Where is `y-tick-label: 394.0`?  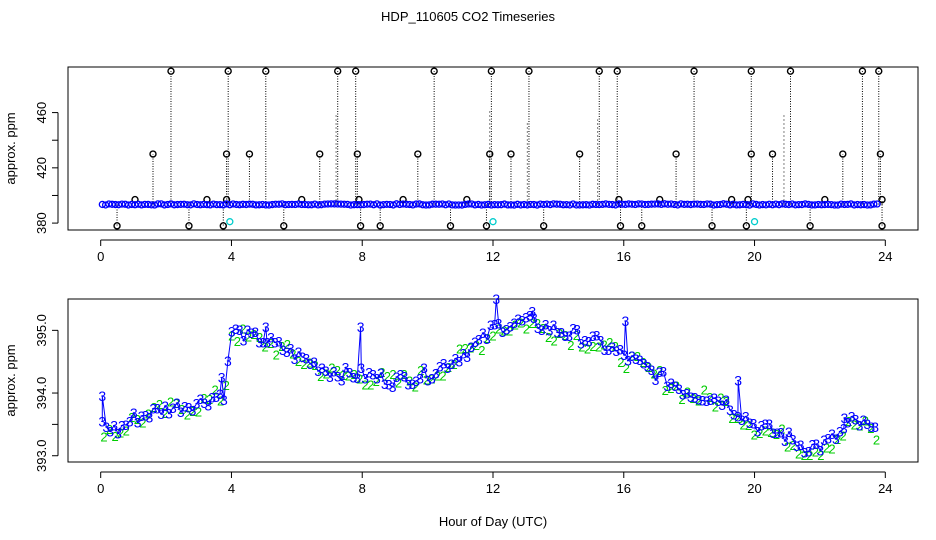
y-tick-label: 394.0 is located at coordinates (41, 393).